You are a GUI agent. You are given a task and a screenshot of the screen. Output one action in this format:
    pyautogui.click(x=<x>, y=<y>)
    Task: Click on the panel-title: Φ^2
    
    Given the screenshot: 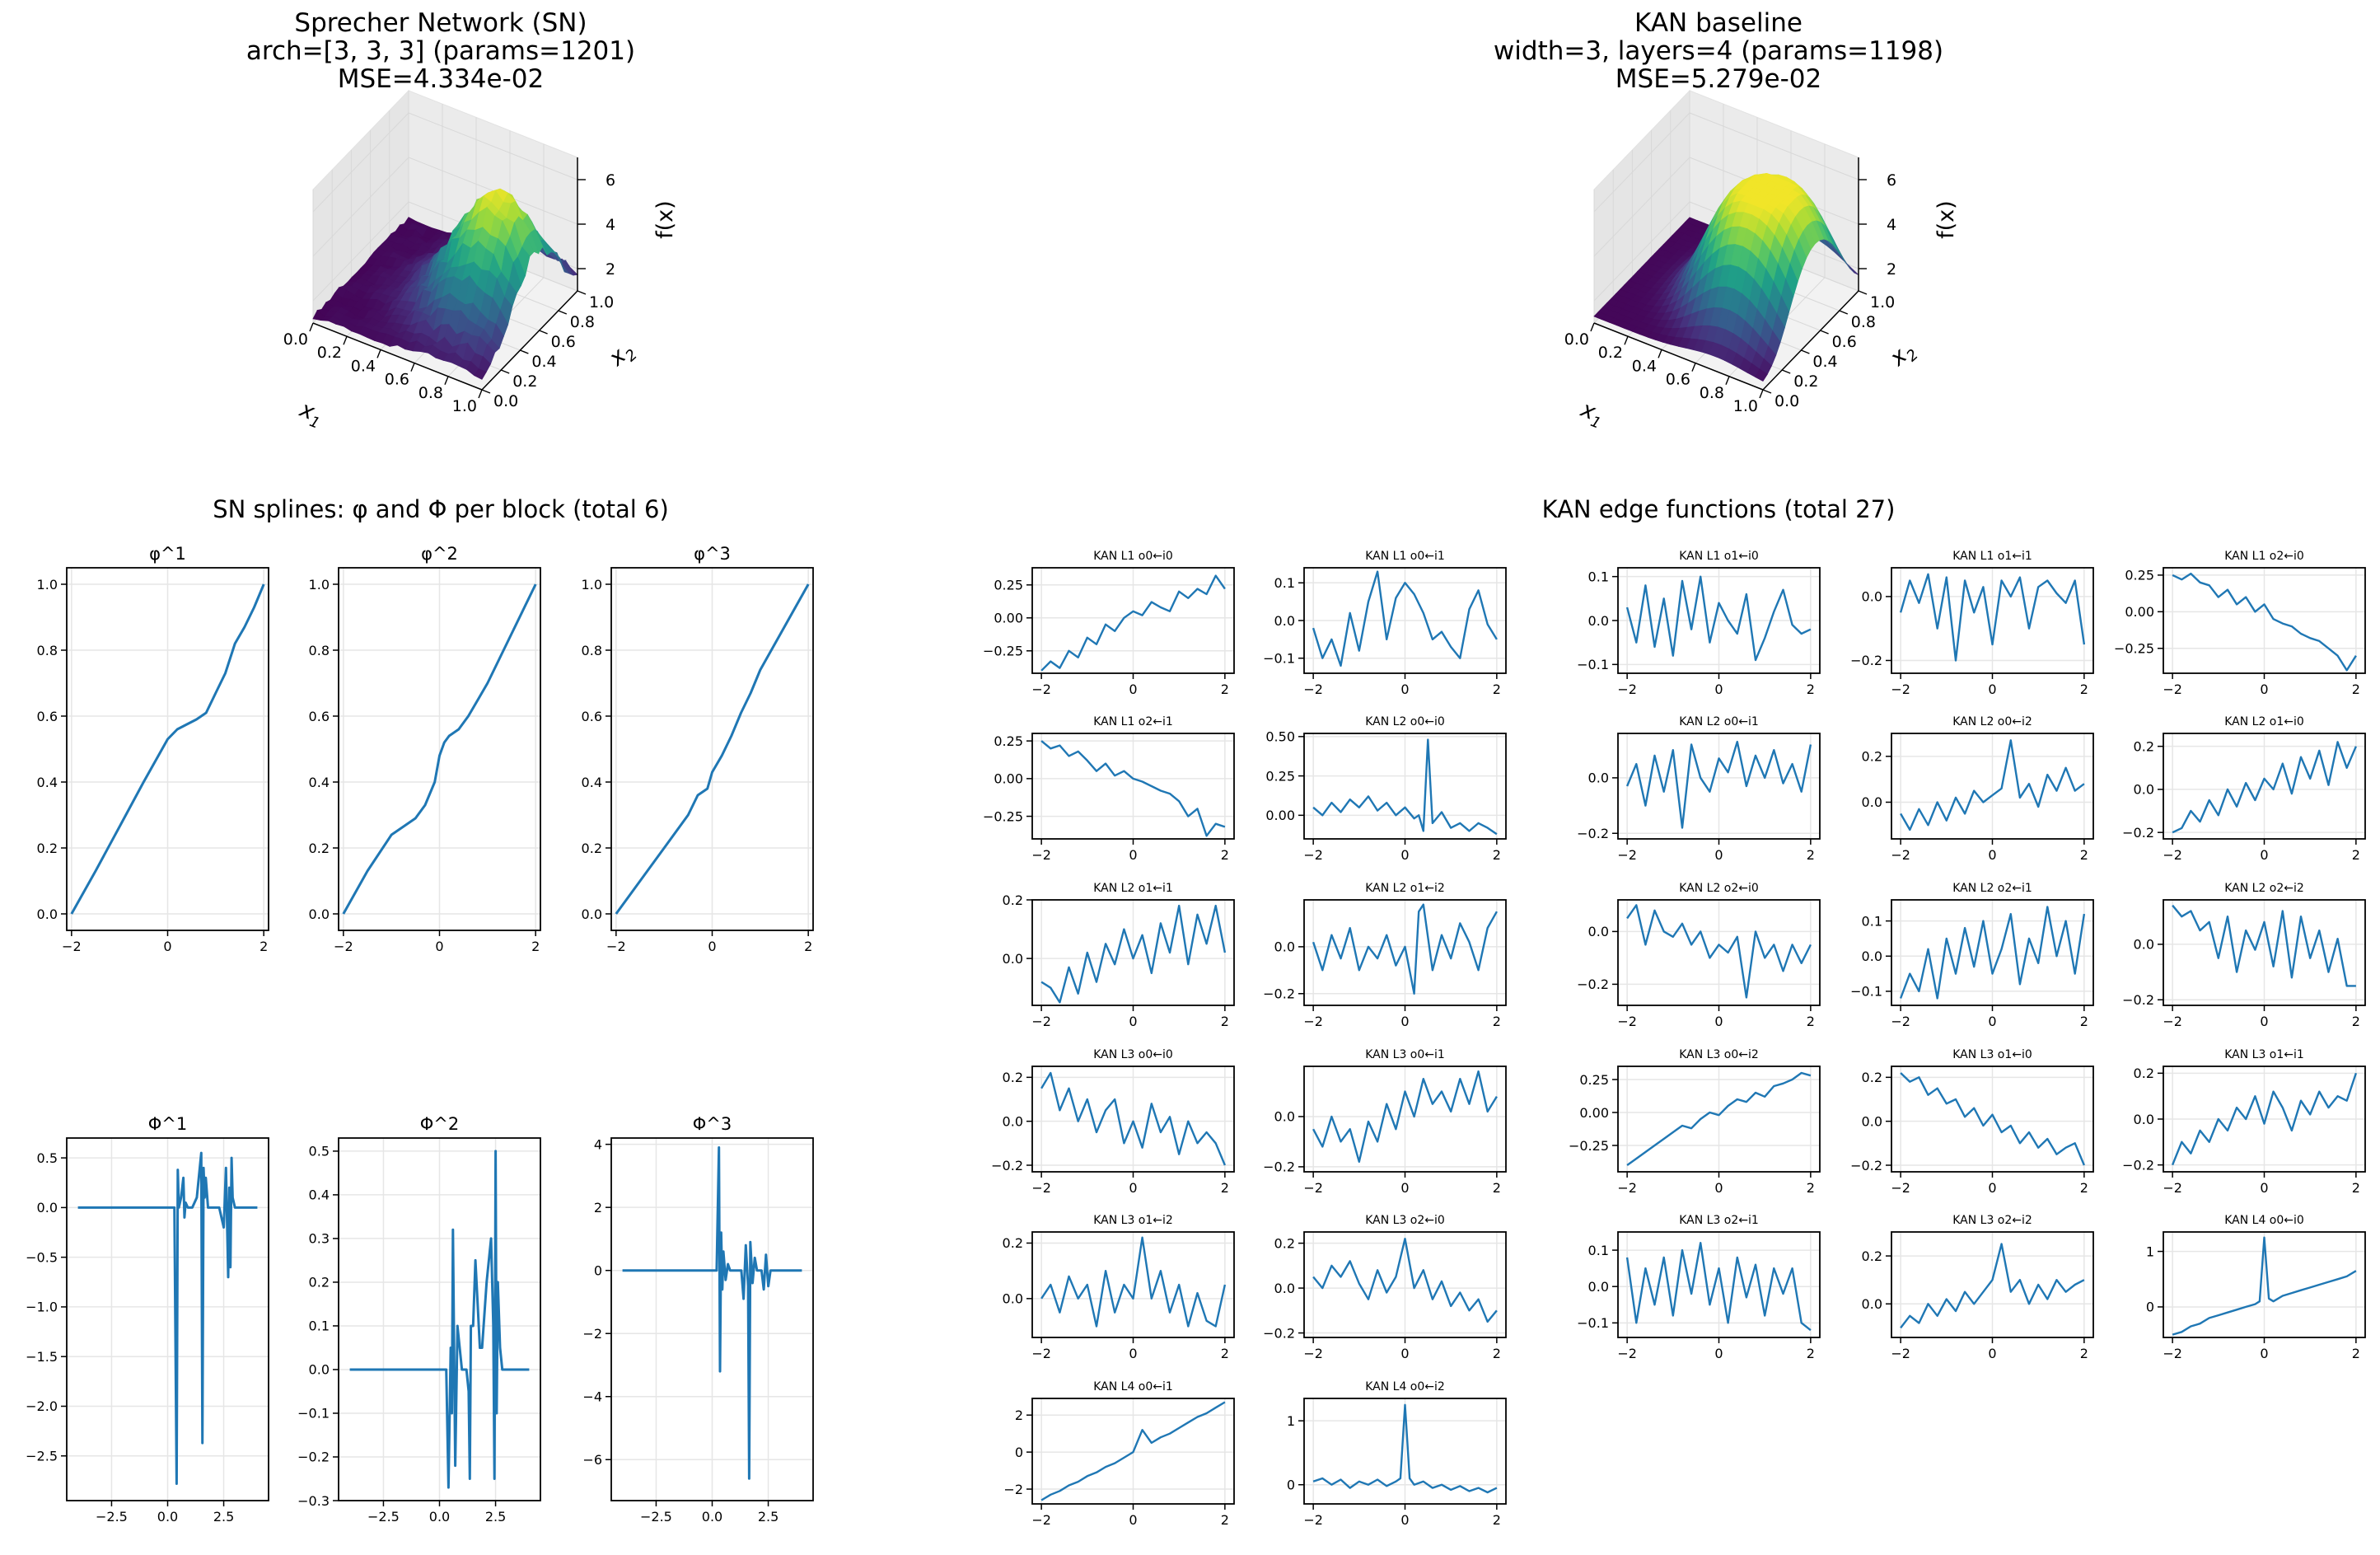 What is the action you would take?
    pyautogui.click(x=440, y=1124)
    